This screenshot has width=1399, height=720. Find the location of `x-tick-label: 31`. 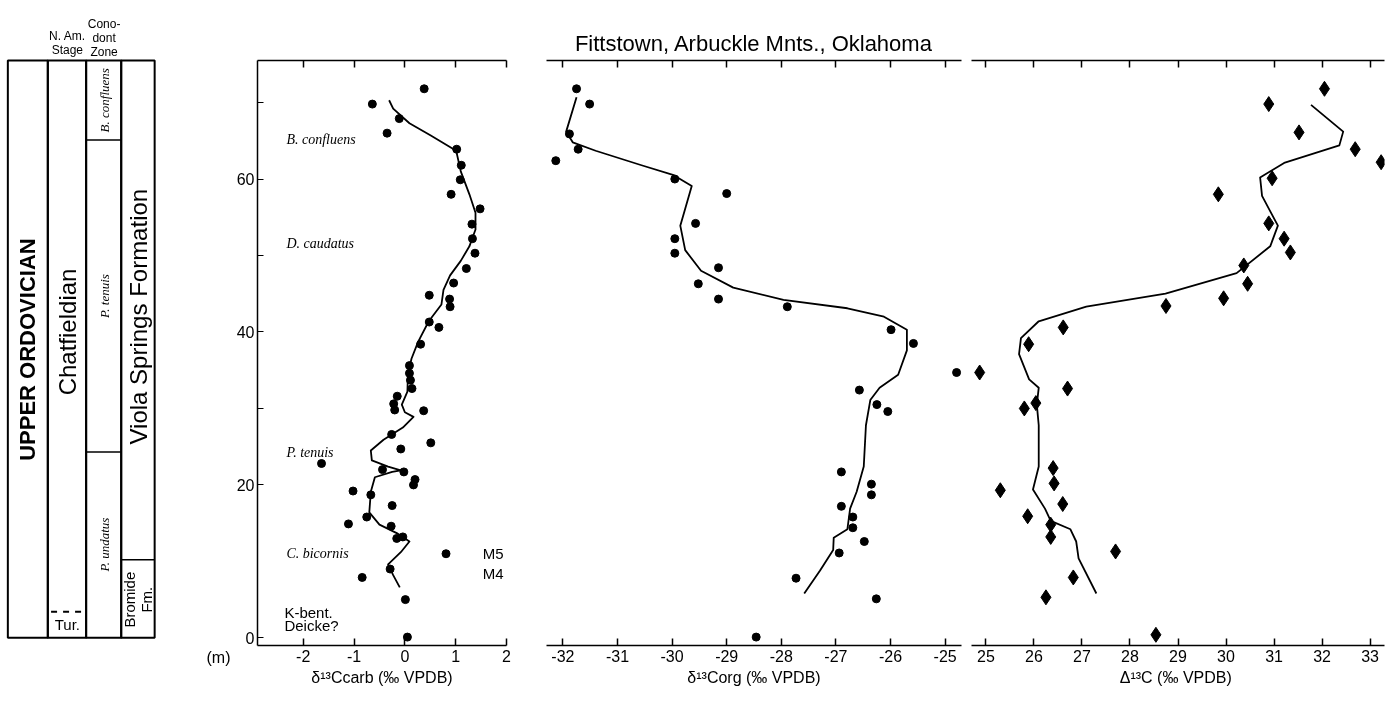

x-tick-label: 31 is located at coordinates (1274, 656).